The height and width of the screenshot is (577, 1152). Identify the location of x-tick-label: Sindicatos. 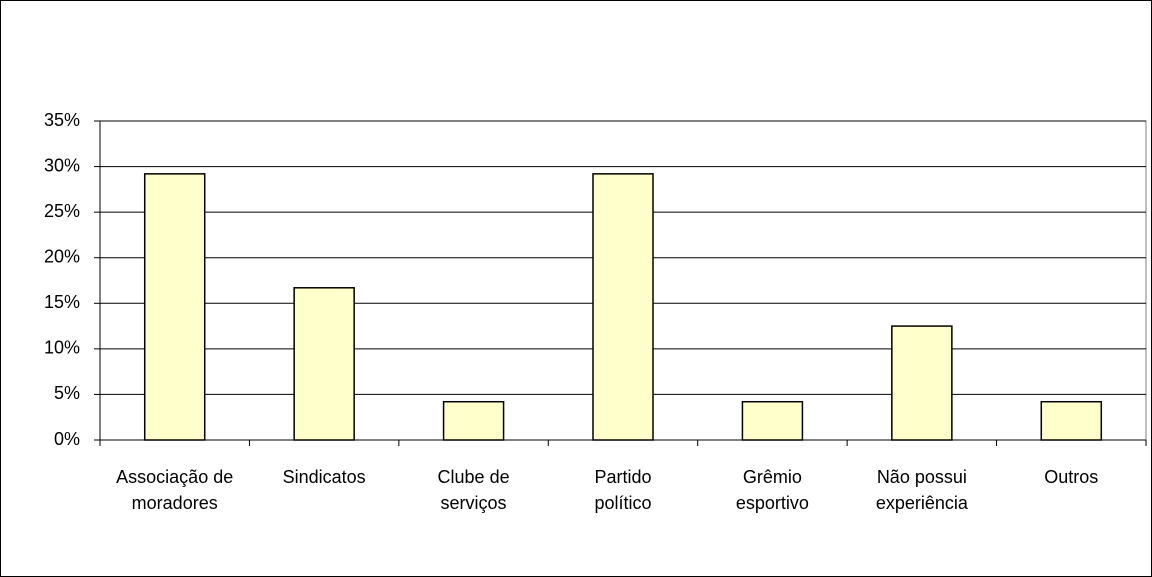
(324, 477).